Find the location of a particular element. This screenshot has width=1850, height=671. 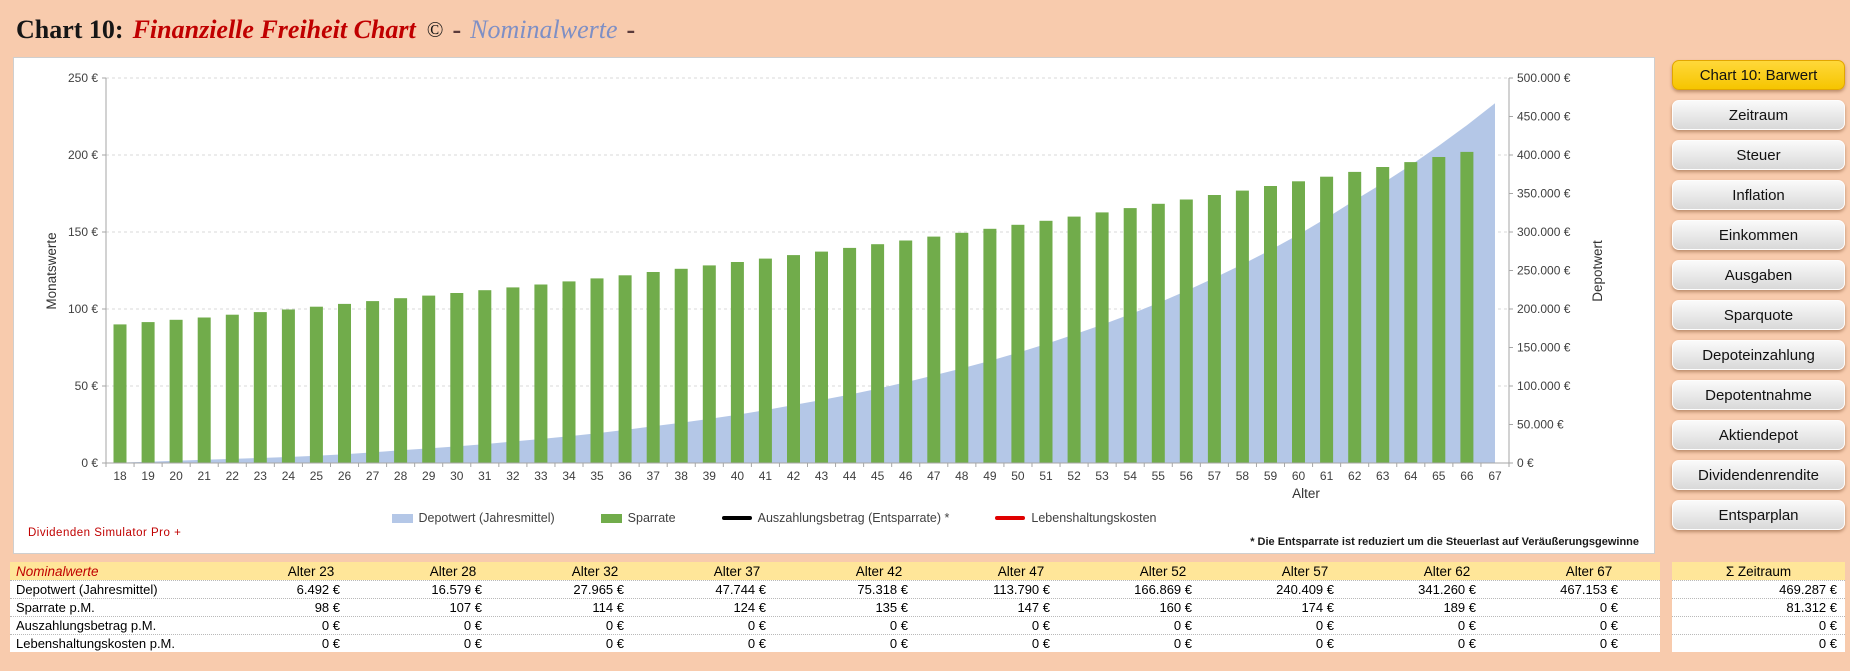

col-header-alter-67: Alter 67 is located at coordinates (1589, 571).